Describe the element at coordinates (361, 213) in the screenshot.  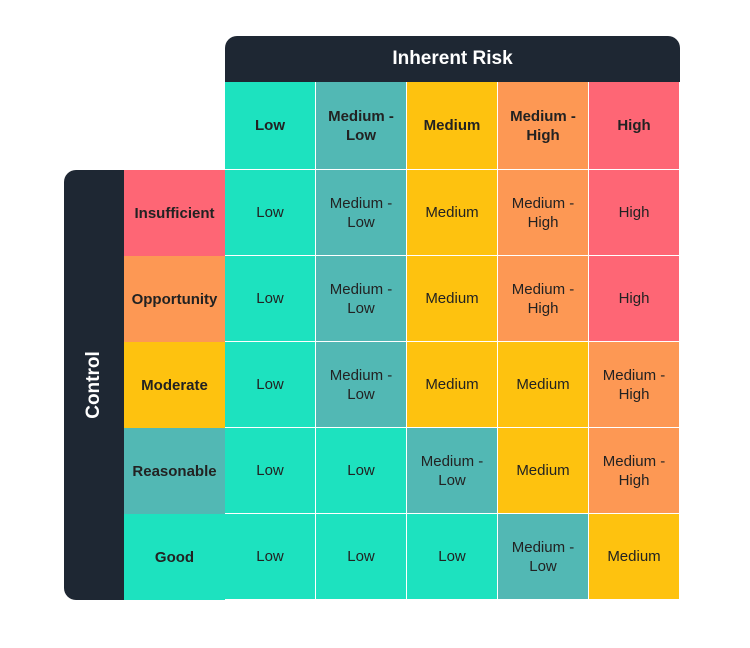
I see `matrix-cell-insufficient-medium-low: Medium - Low` at that location.